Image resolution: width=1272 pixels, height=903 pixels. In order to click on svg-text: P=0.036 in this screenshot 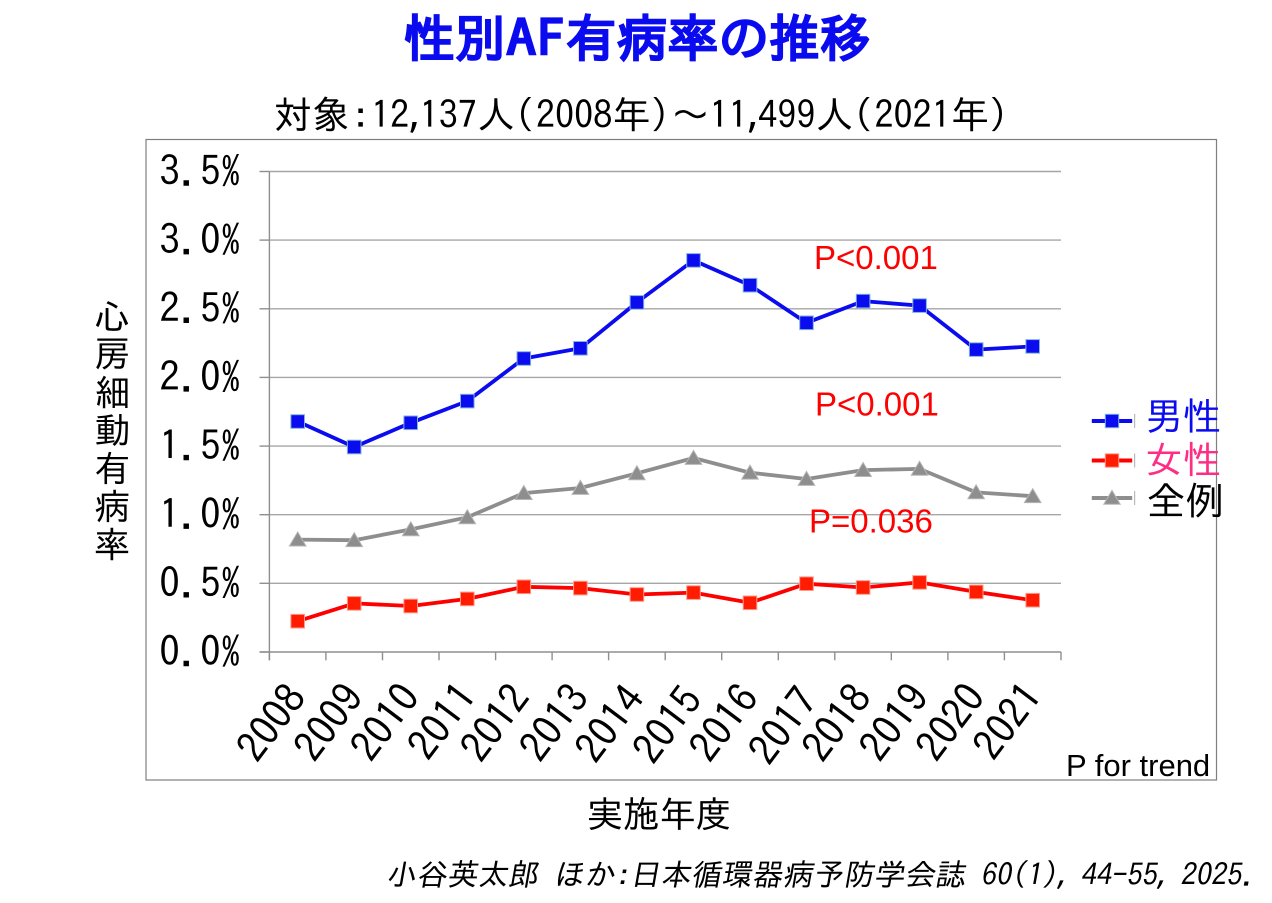, I will do `click(871, 521)`.